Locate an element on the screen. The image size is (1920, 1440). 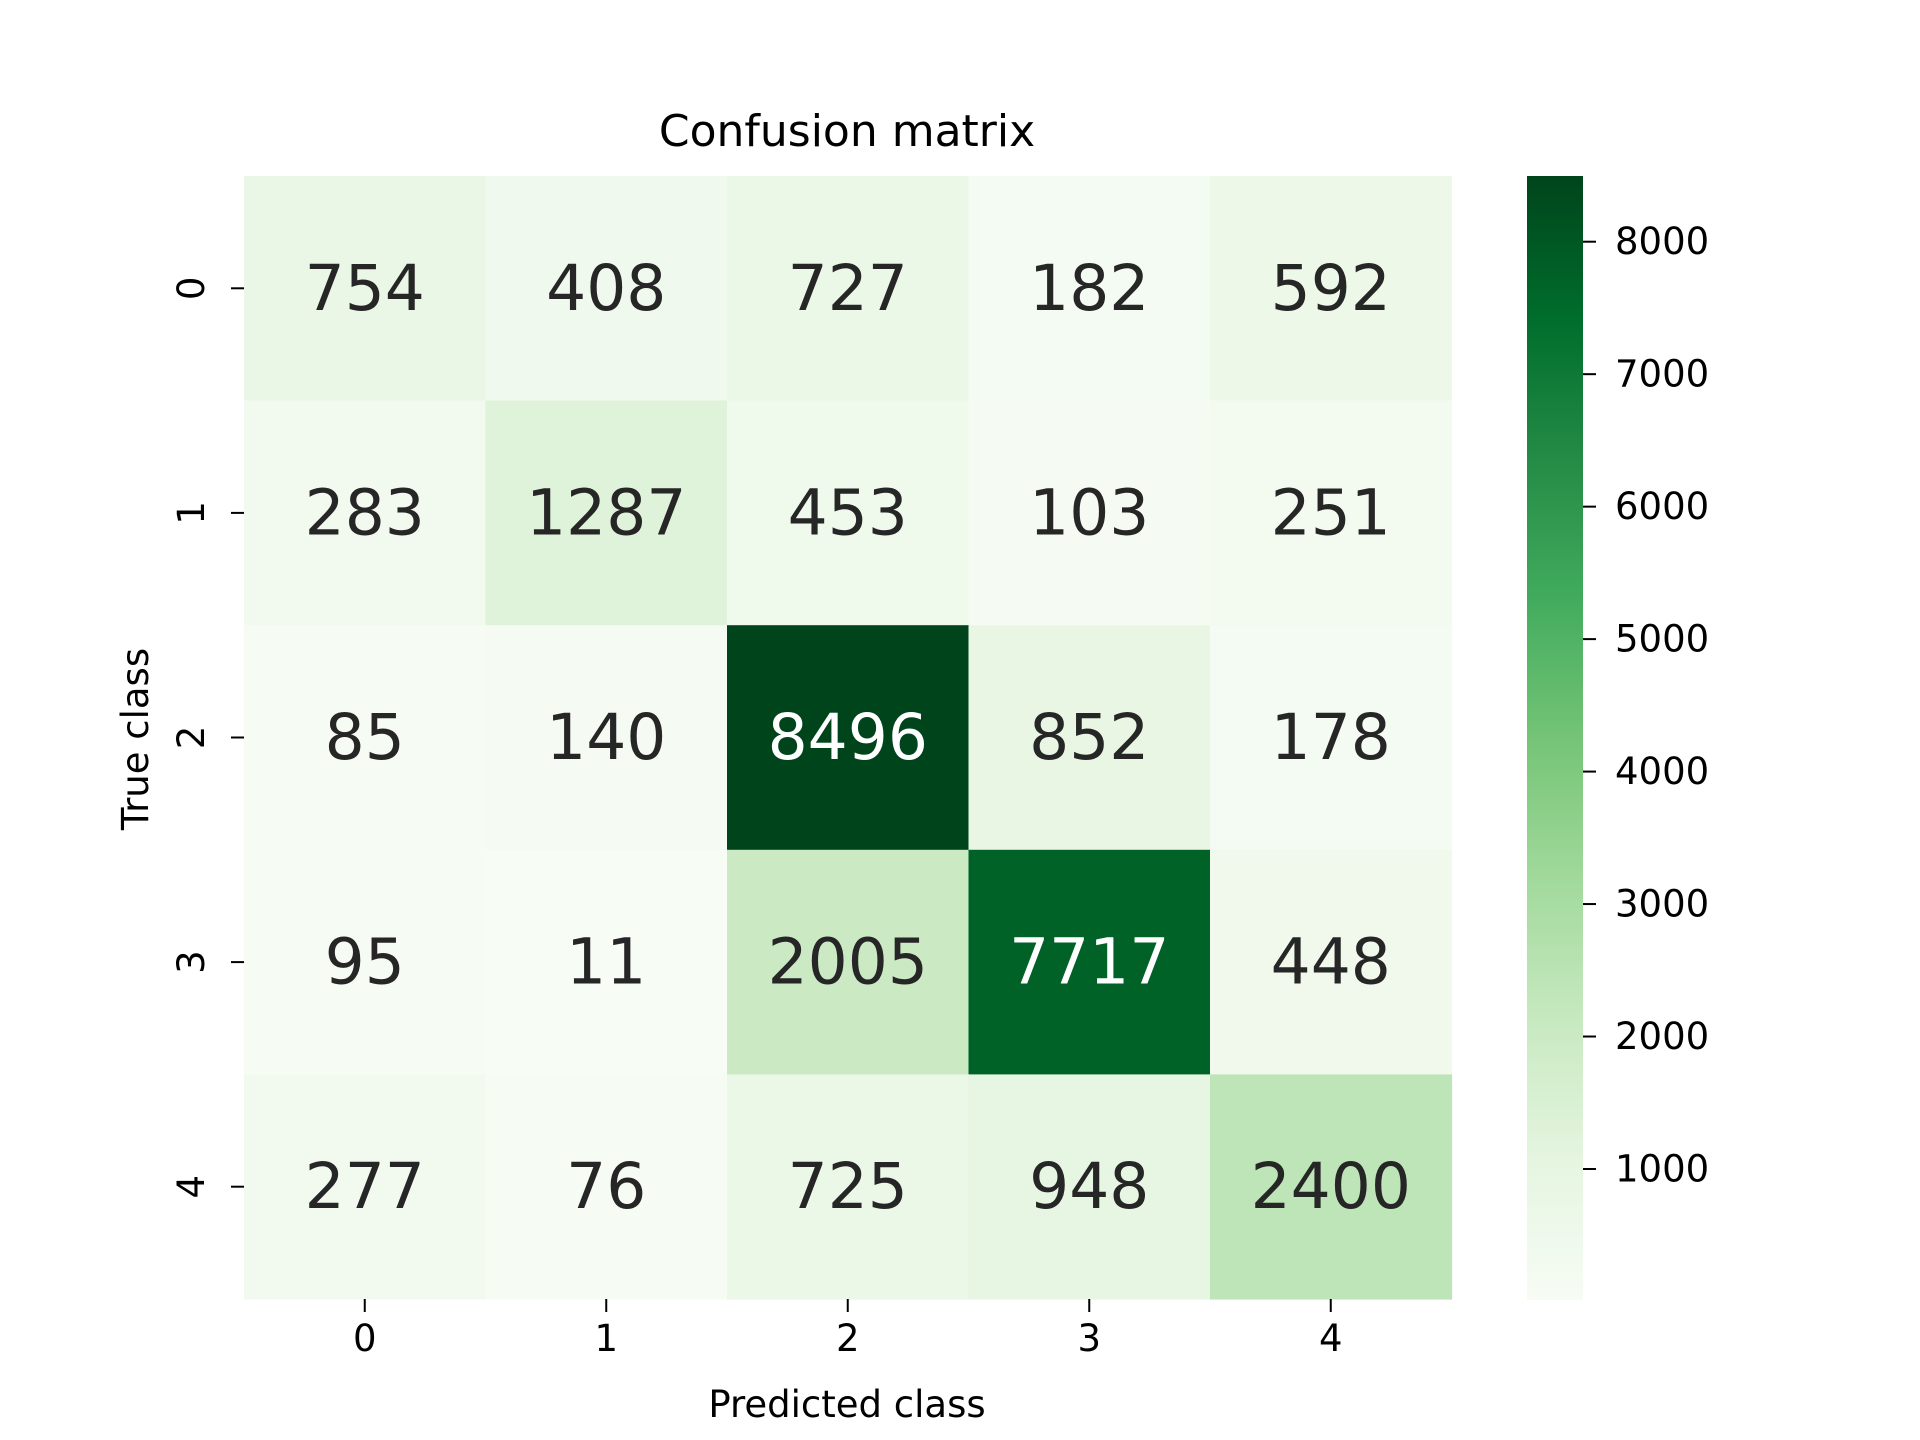
y-tick-label: 4 is located at coordinates (191, 1187).